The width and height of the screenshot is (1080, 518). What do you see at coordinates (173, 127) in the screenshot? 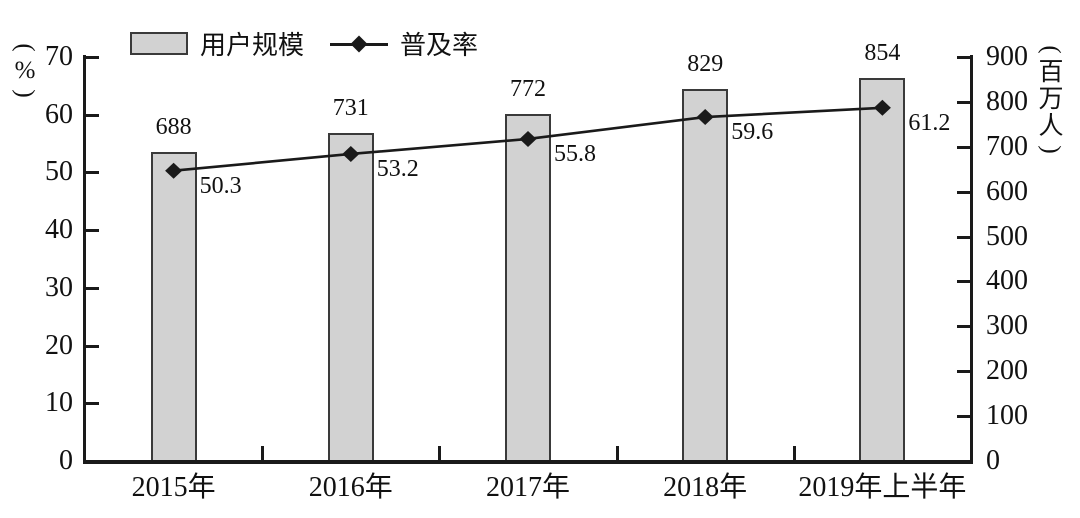
I see `bar-value-label: 688` at bounding box center [173, 127].